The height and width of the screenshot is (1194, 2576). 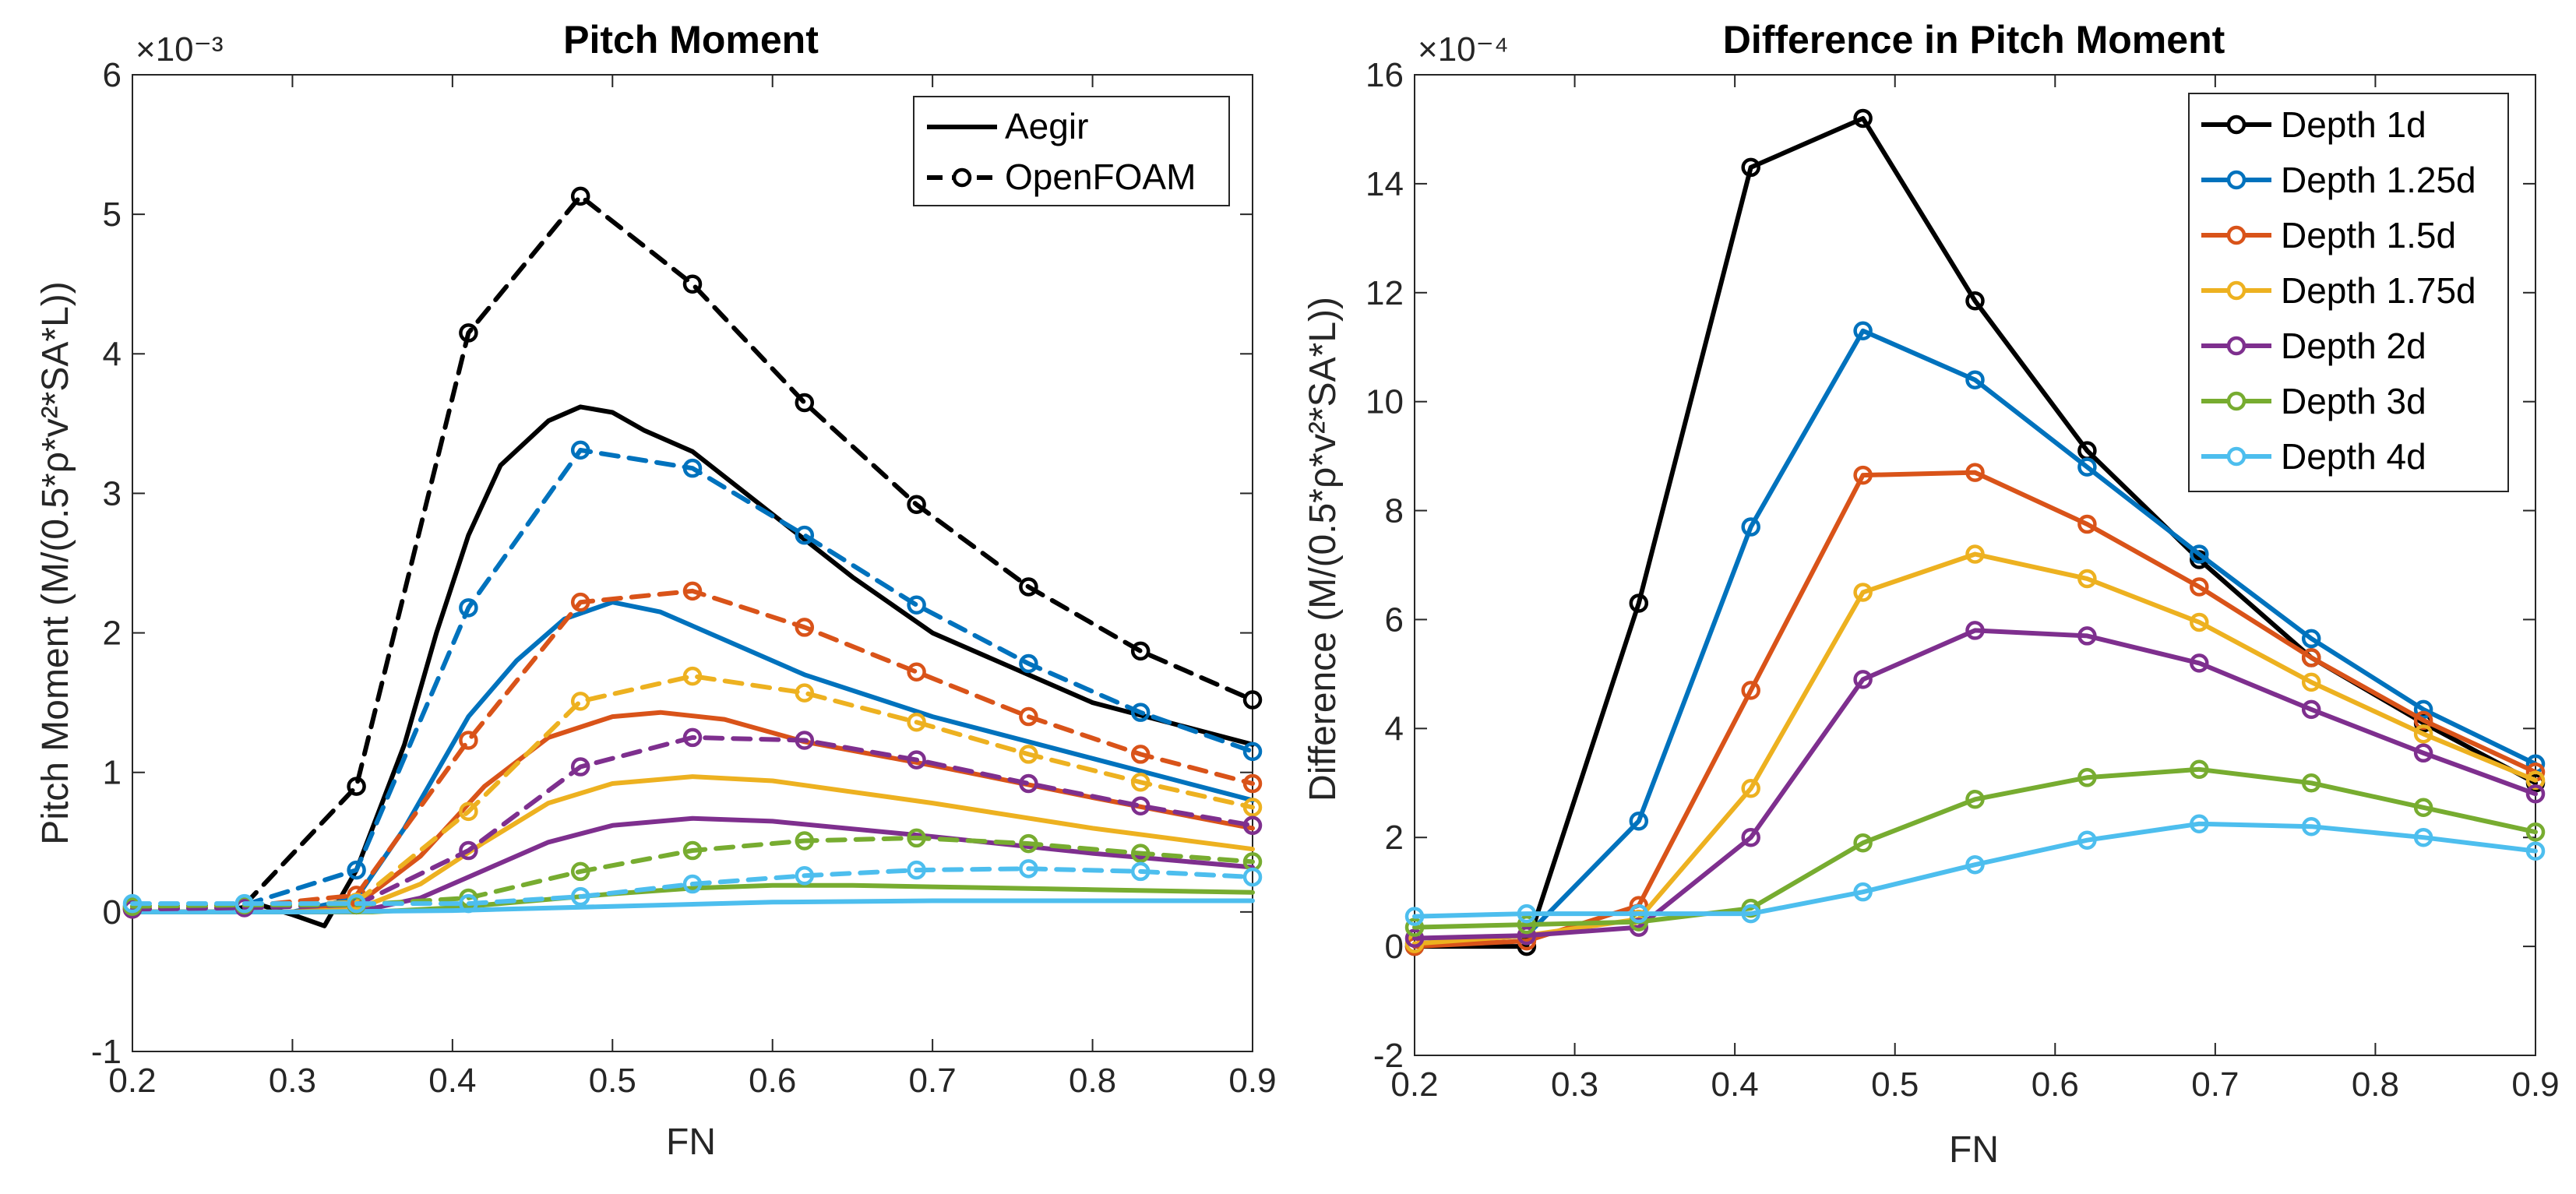 I want to click on left-xlabel: FN, so click(x=691, y=1142).